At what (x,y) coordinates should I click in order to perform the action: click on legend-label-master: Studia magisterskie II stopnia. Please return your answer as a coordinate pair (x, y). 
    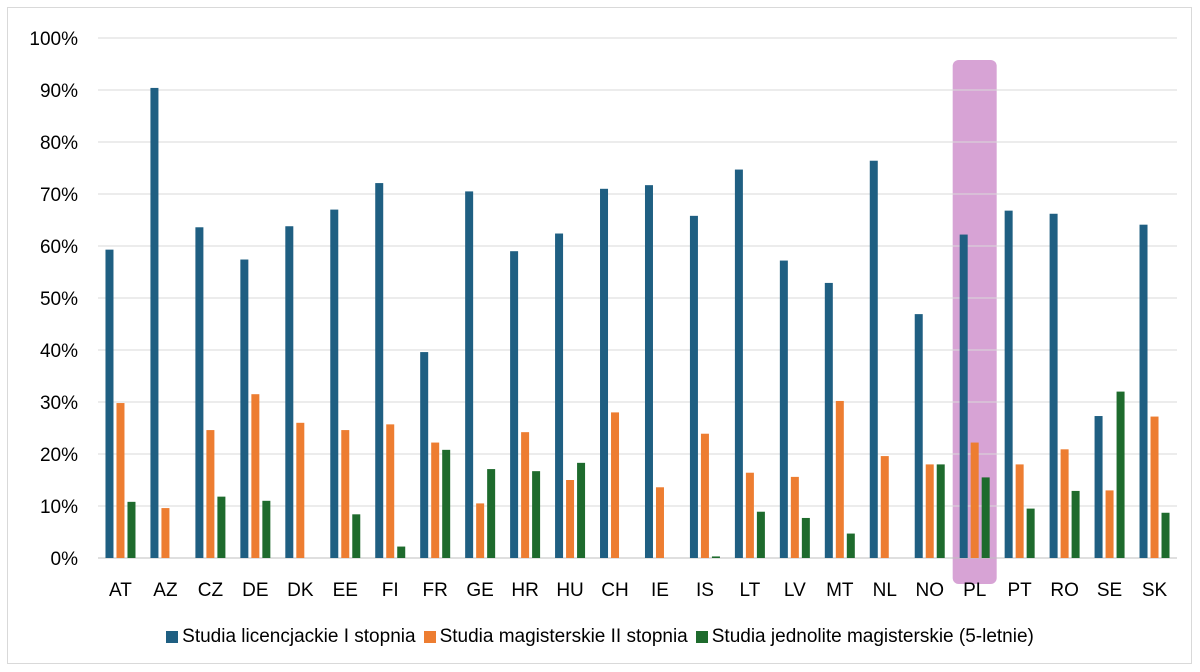
    Looking at the image, I should click on (563, 636).